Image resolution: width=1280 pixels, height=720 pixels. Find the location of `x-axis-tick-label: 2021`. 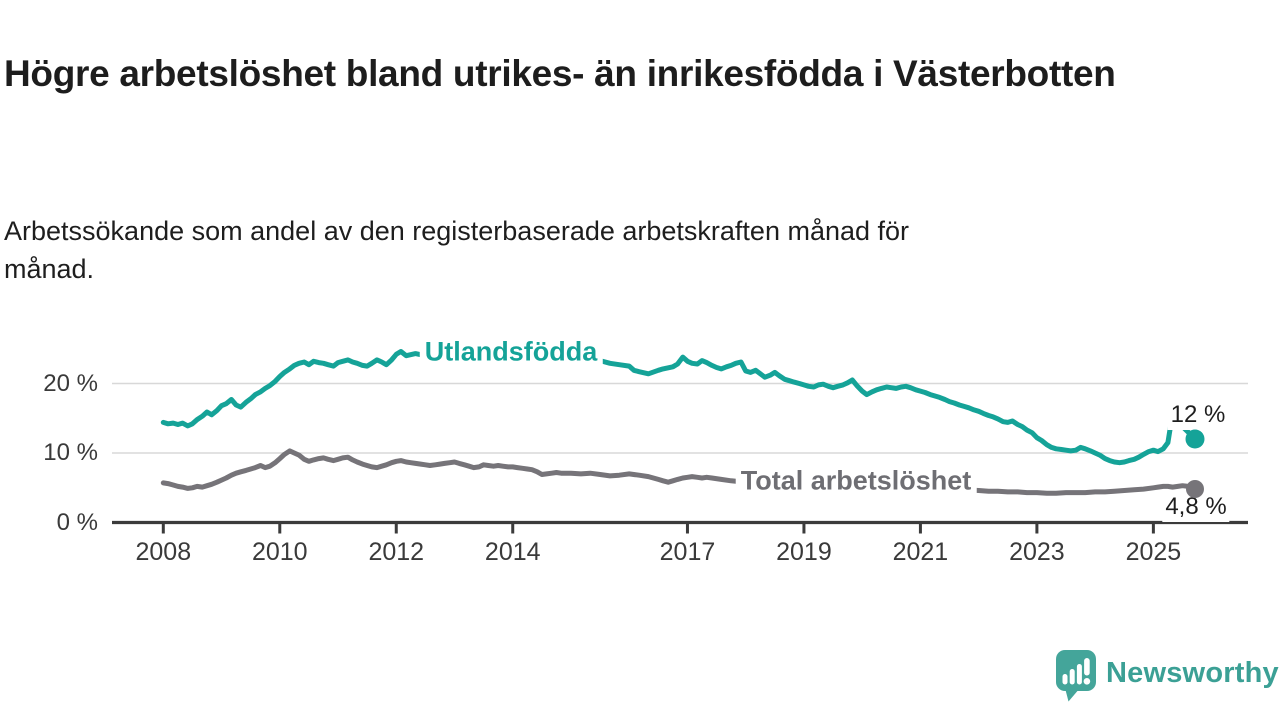

x-axis-tick-label: 2021 is located at coordinates (920, 552).